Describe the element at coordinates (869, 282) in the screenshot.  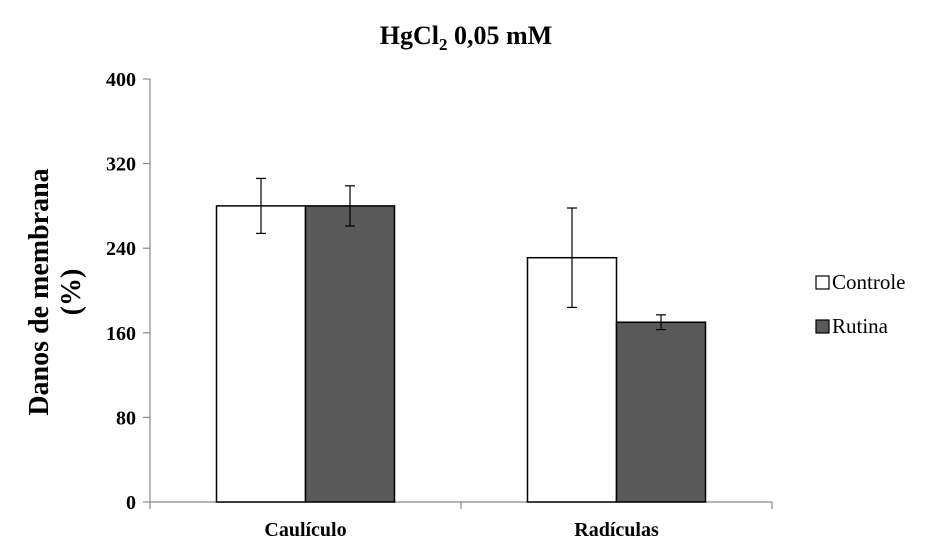
I see `legend-label-controle: Controle` at that location.